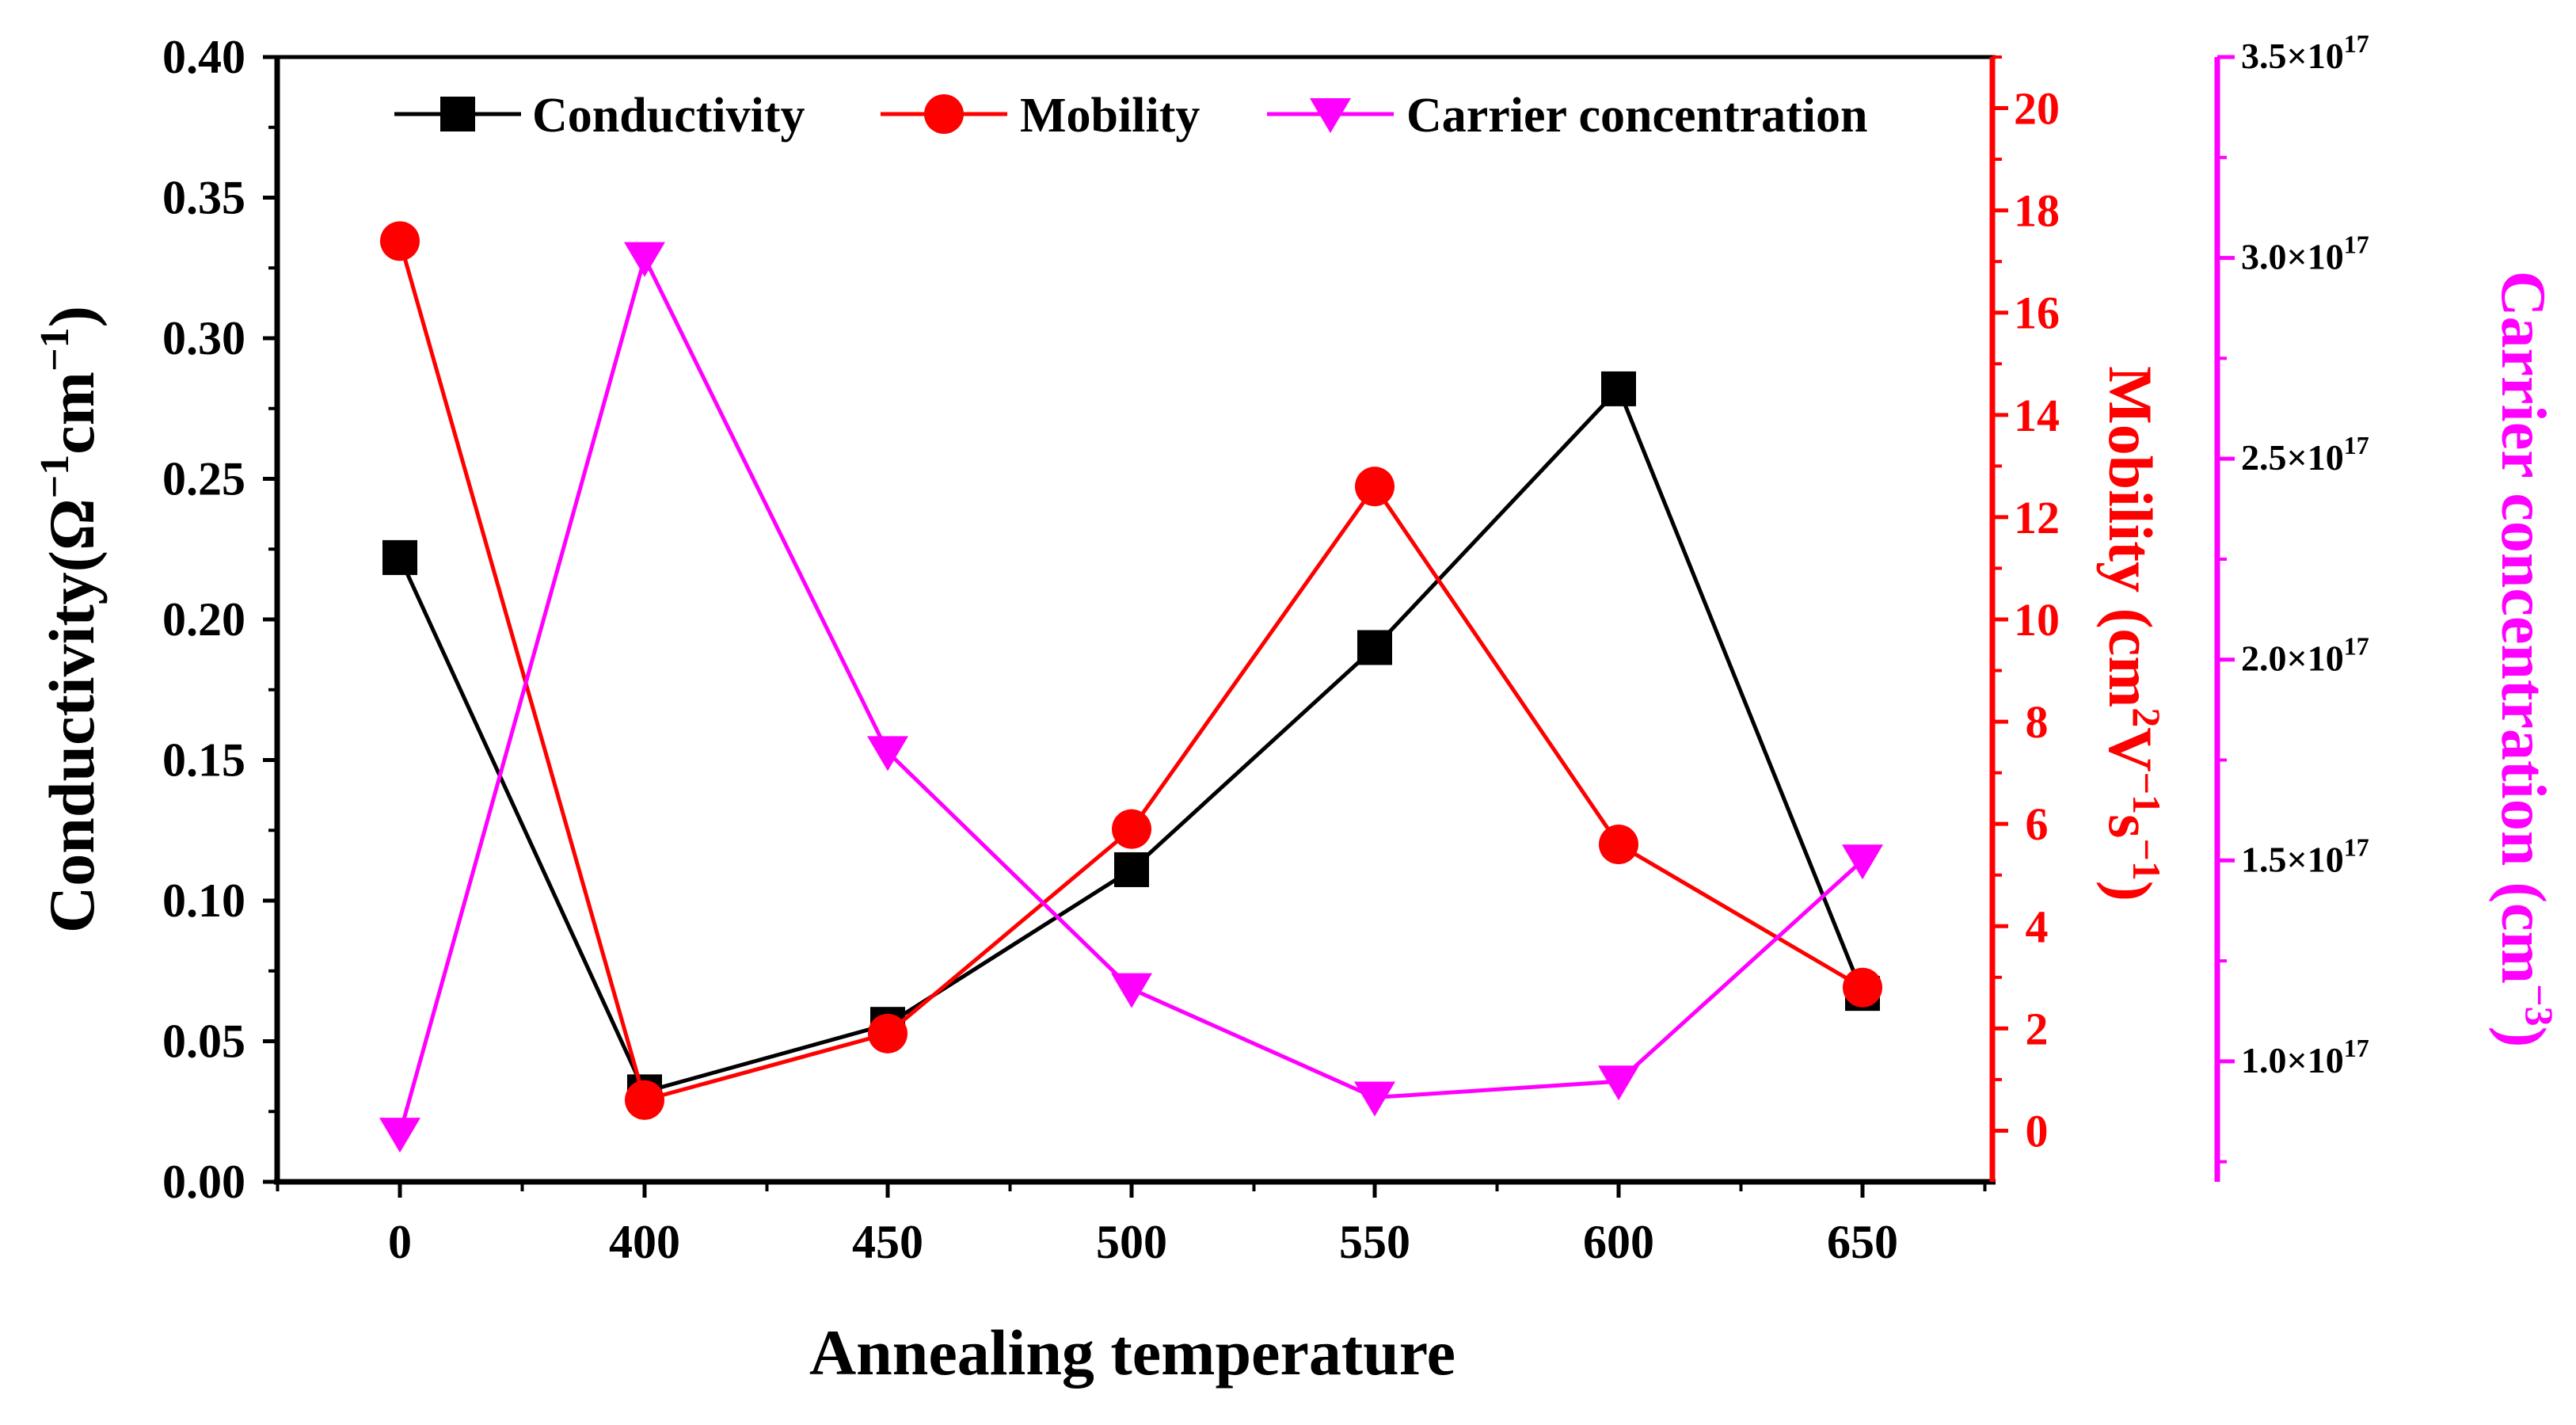  What do you see at coordinates (457, 114) in the screenshot?
I see `legend-marker-conductivity` at bounding box center [457, 114].